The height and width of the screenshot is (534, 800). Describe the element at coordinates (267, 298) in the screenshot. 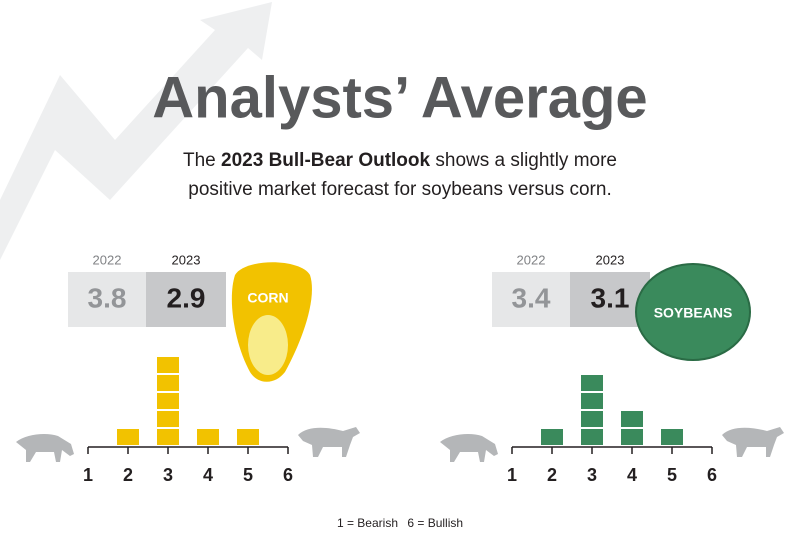

I see `commodity-name: CORN` at that location.